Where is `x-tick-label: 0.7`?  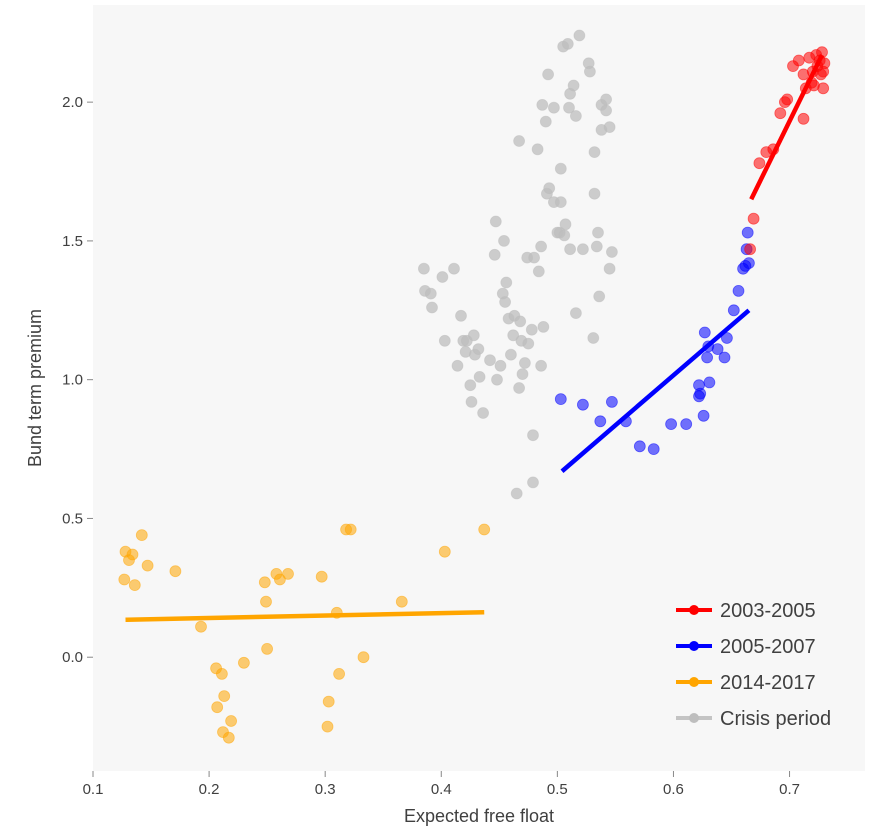
x-tick-label: 0.7 is located at coordinates (789, 789).